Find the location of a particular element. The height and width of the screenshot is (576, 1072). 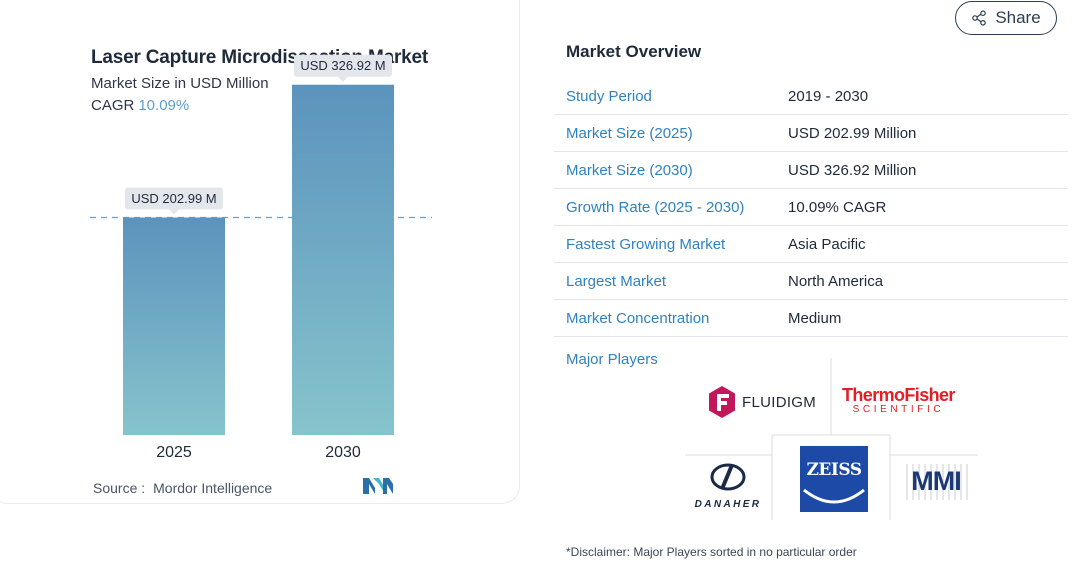

source-note: Source : Mordor Intelligence is located at coordinates (182, 488).